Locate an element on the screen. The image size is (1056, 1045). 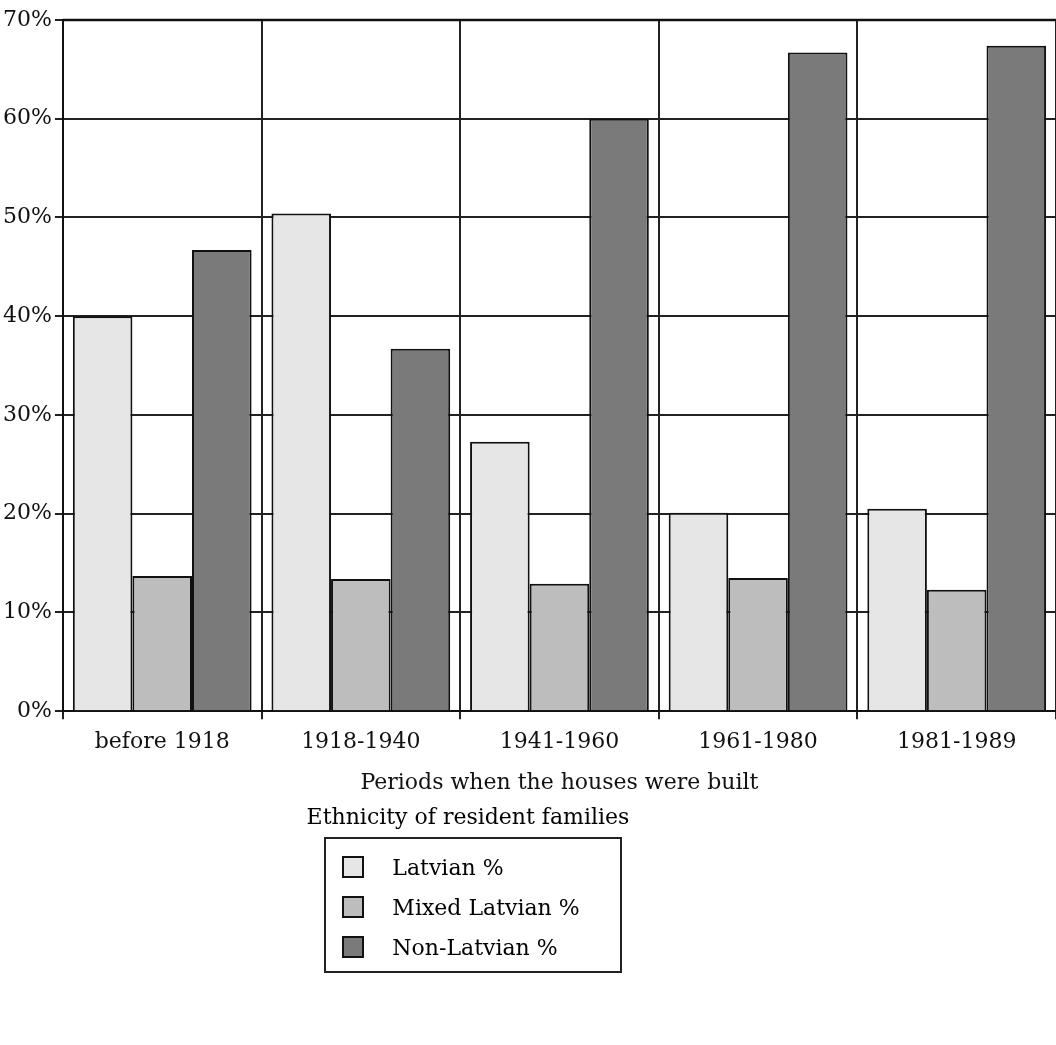
legend-label: Non-Latvian % is located at coordinates (475, 947).